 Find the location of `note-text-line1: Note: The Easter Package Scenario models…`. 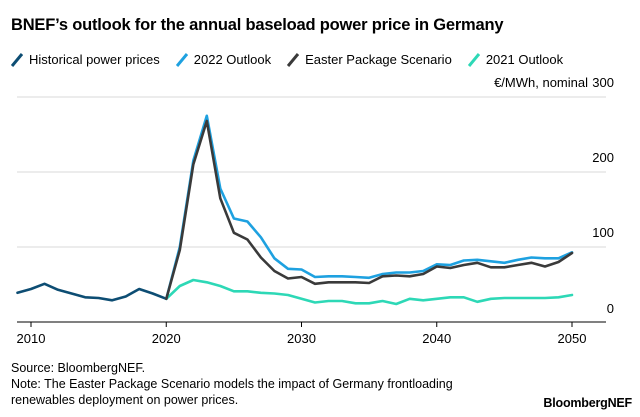

note-text-line1: Note: The Easter Package Scenario models… is located at coordinates (232, 384).